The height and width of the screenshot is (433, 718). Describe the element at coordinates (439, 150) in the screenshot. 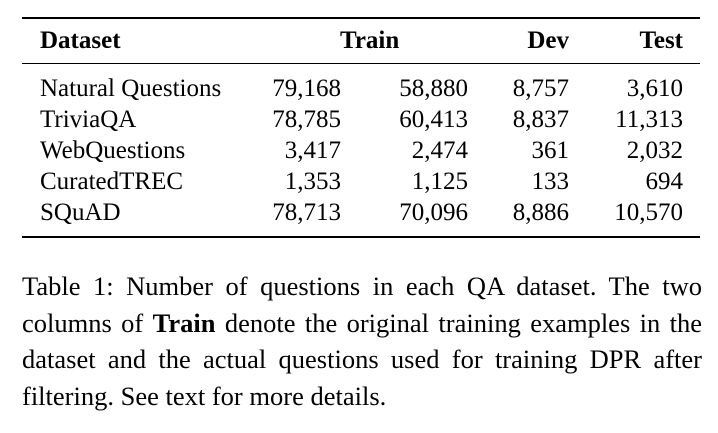

I see `cell-train-used: 2,474` at that location.